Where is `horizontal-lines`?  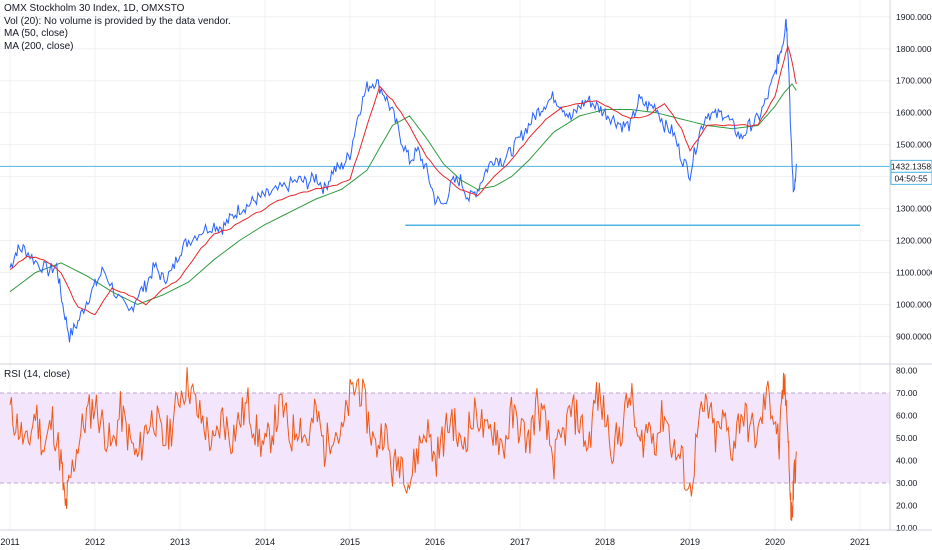
horizontal-lines is located at coordinates (445, 195).